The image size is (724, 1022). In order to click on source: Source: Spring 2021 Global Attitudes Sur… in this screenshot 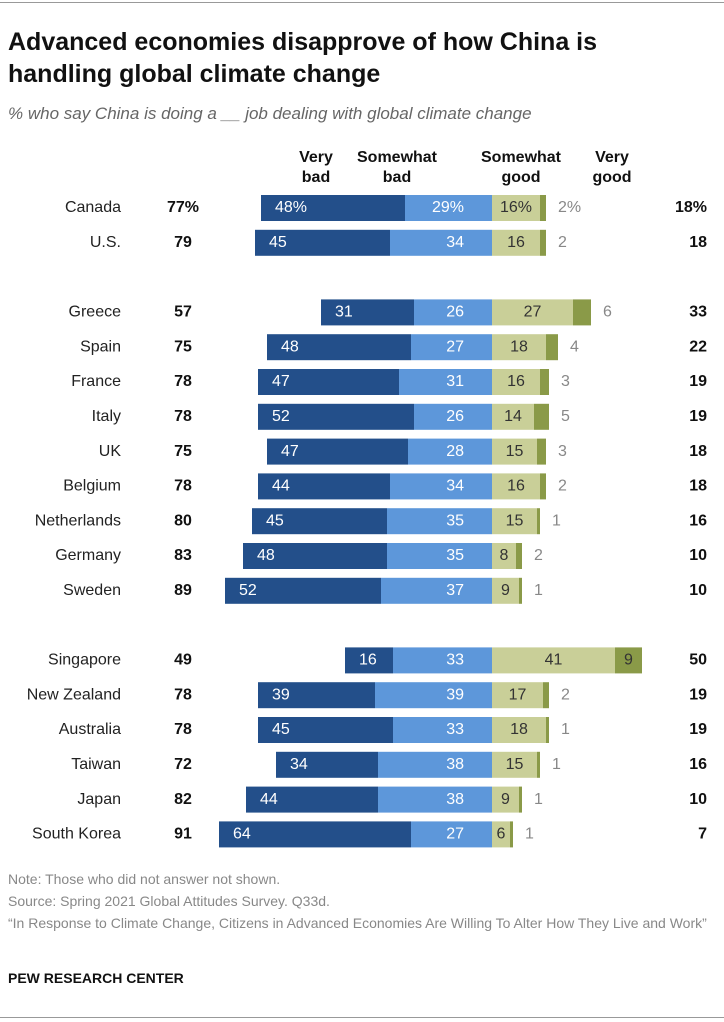, I will do `click(169, 901)`.